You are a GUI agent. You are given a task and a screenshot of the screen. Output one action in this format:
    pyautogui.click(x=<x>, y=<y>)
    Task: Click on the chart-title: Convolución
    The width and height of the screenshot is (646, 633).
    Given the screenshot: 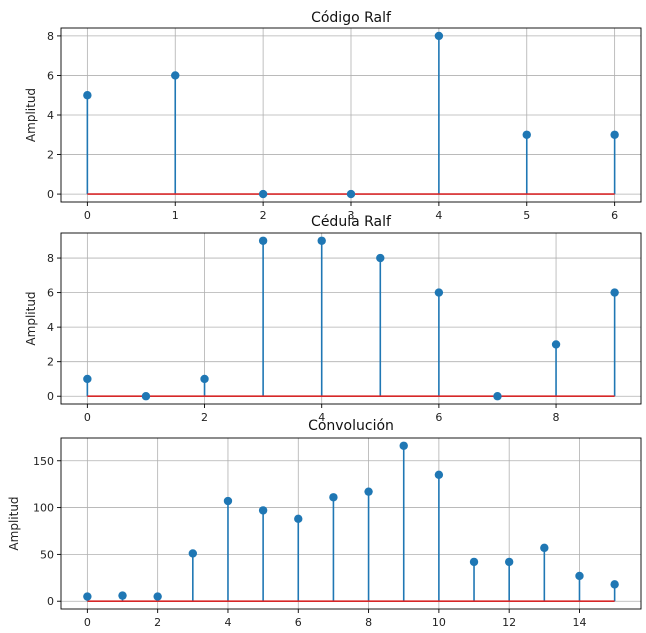 What is the action you would take?
    pyautogui.click(x=351, y=426)
    